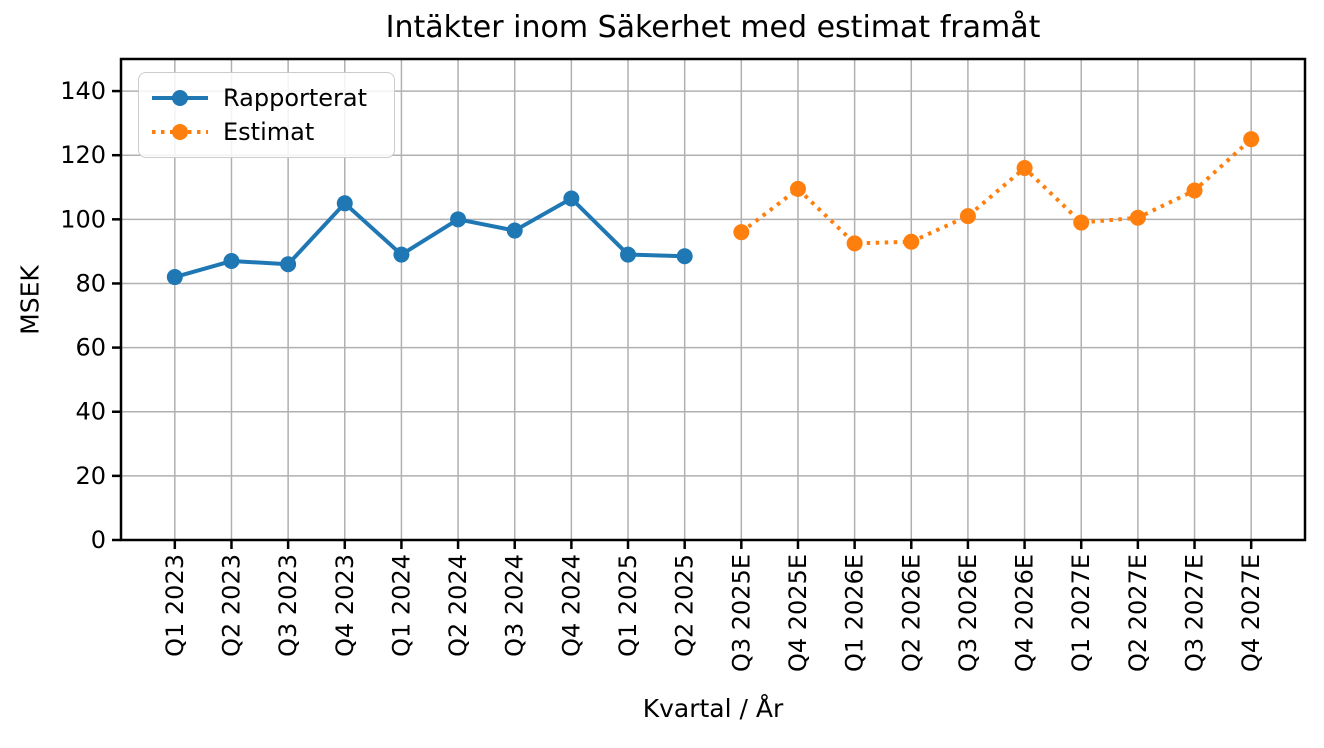  Describe the element at coordinates (90, 283) in the screenshot. I see `y-tick-label: 80` at that location.